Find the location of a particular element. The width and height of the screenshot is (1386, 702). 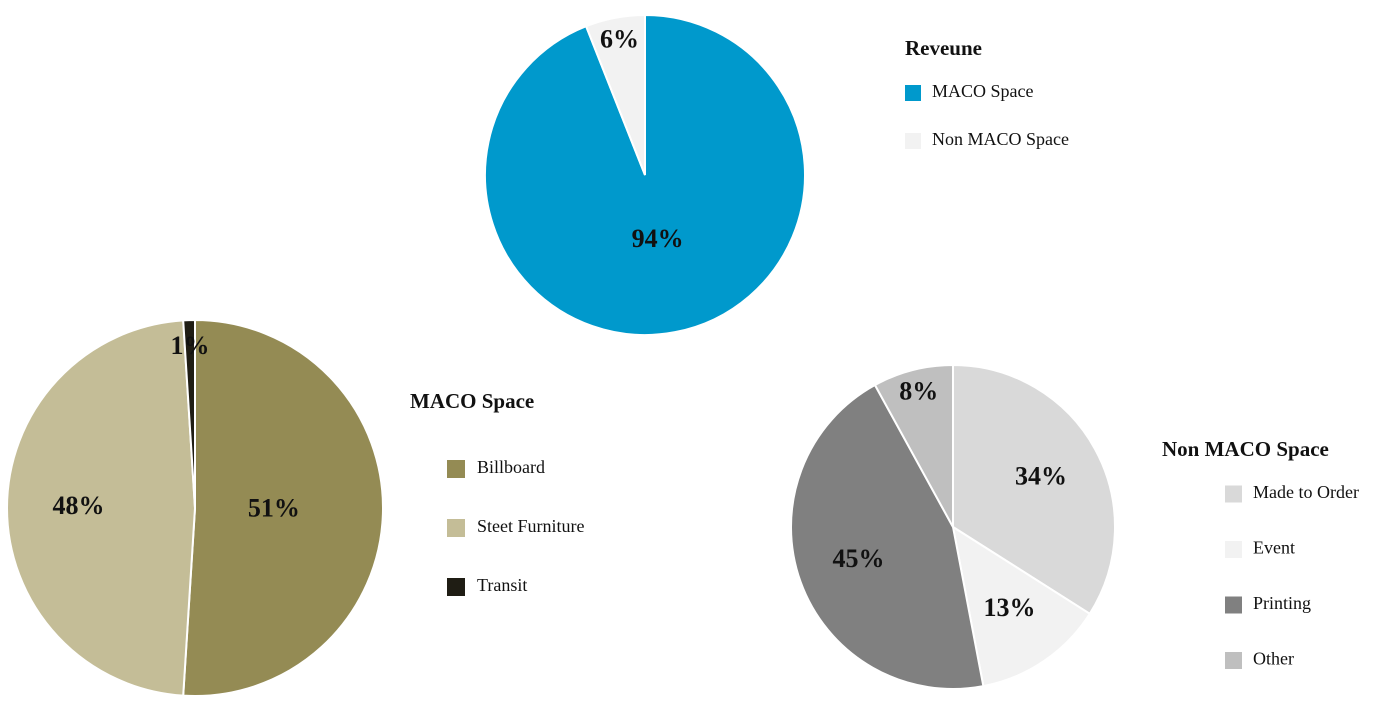

data-label: 6% is located at coordinates (619, 38).